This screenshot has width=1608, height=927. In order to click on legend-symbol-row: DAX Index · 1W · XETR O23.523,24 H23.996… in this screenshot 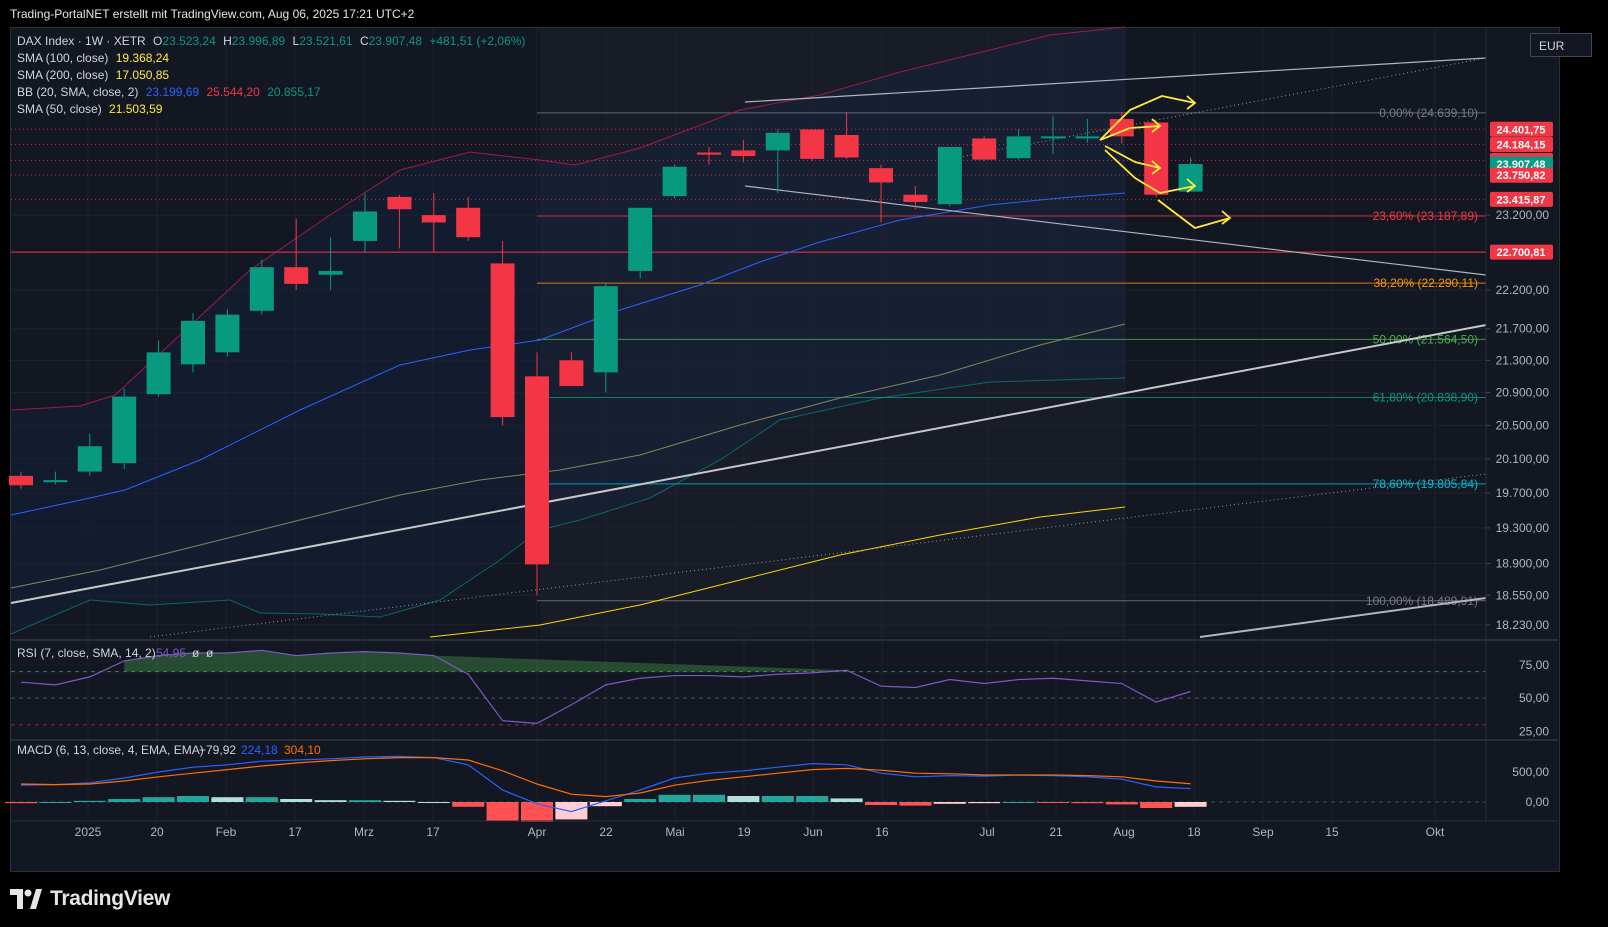, I will do `click(273, 41)`.